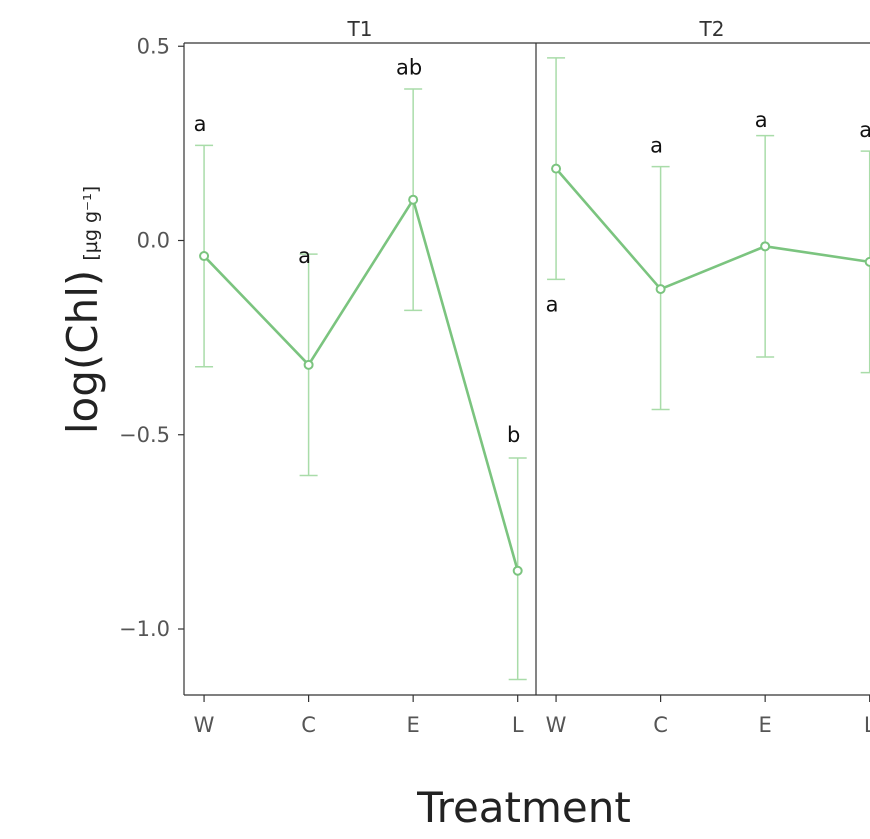 This screenshot has width=870, height=839. I want to click on x-axis-title: Treatment, so click(523, 807).